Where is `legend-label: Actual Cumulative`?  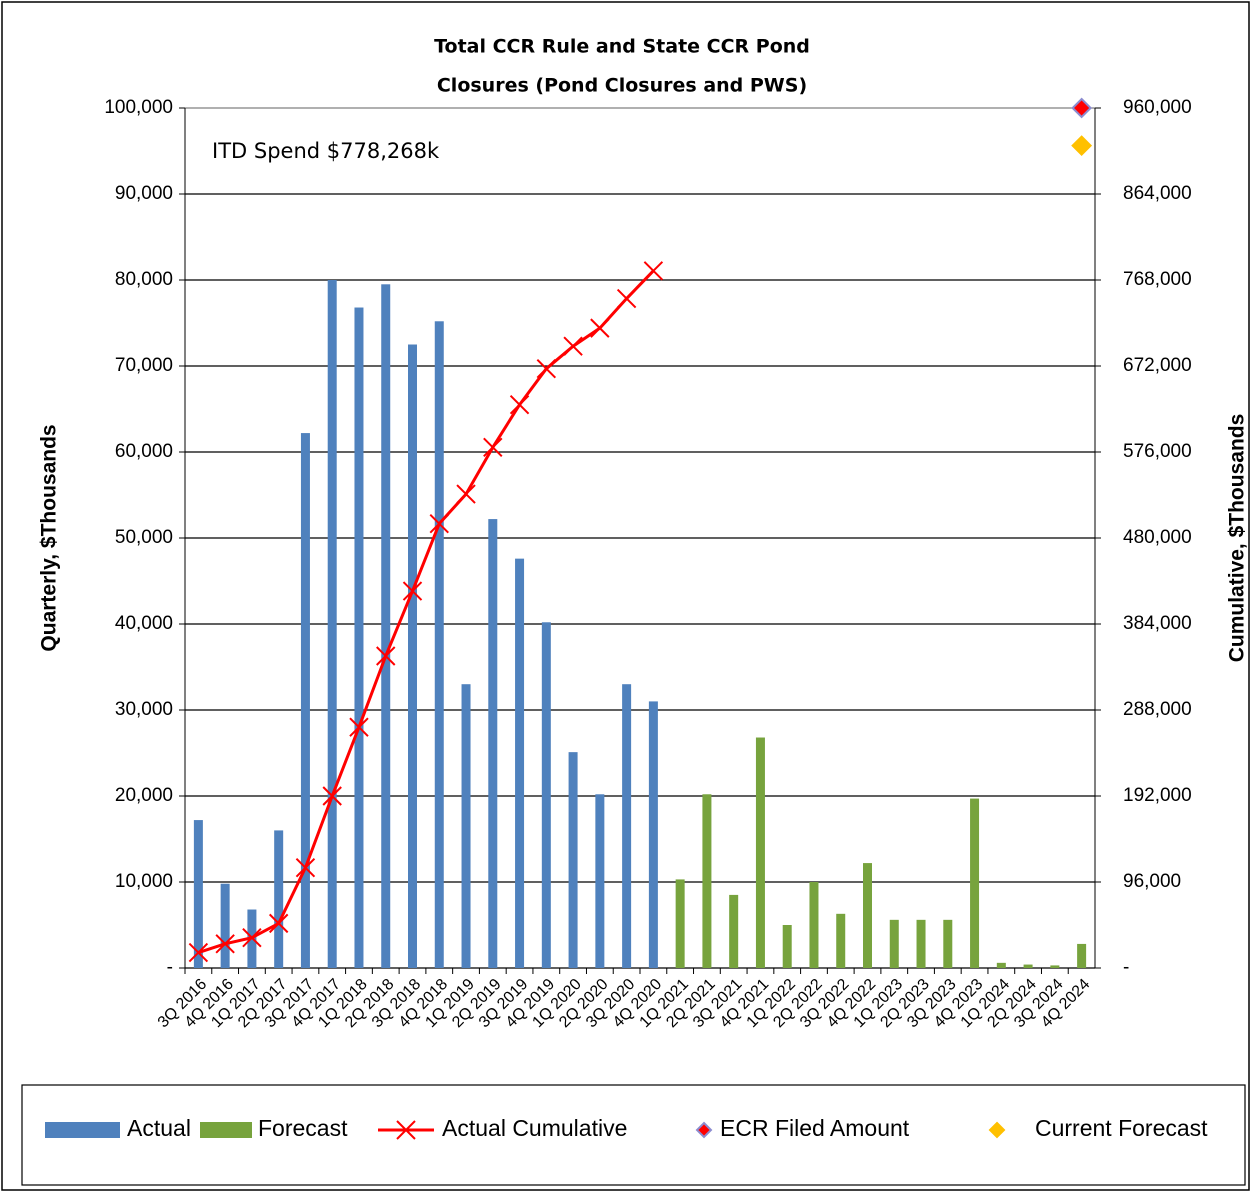
legend-label: Actual Cumulative is located at coordinates (534, 1128).